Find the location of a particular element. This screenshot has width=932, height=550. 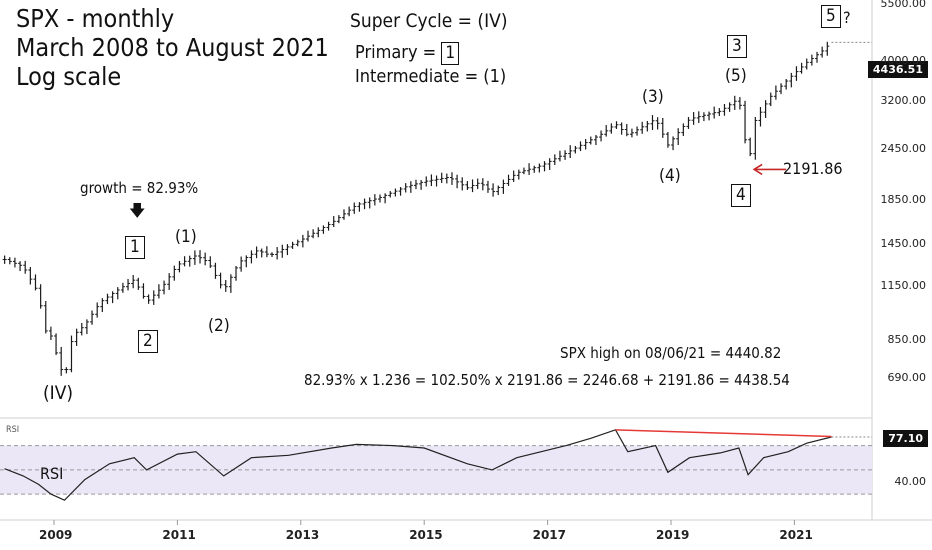

rsi-label: RSI is located at coordinates (52, 473).